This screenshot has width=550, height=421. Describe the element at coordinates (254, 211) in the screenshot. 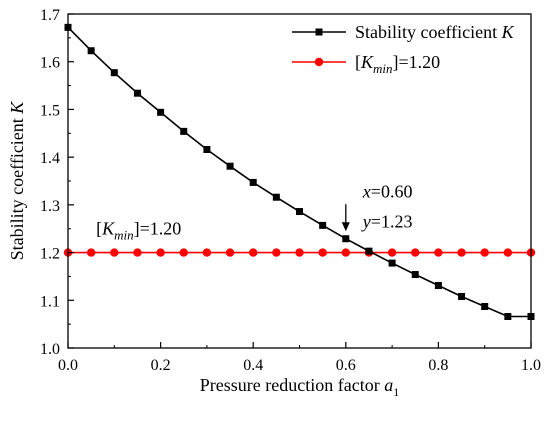

I see `annotation-layer: x=0.60 y=1.23 [Kmin]=1.20` at that location.